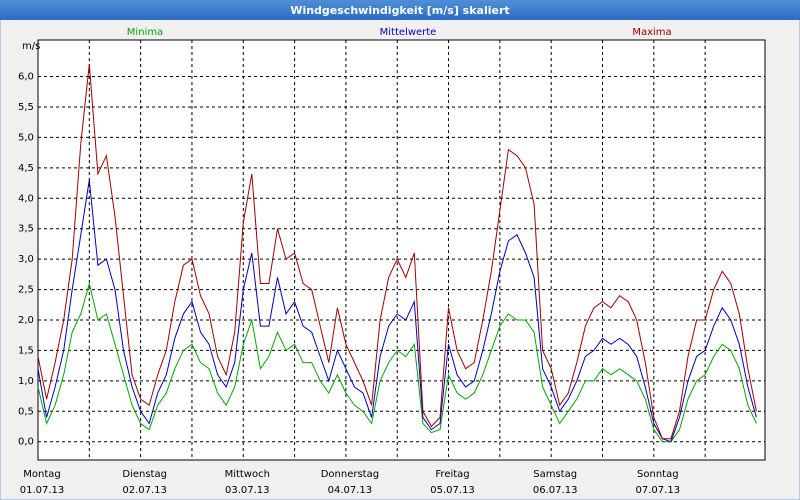 The height and width of the screenshot is (500, 800). What do you see at coordinates (408, 32) in the screenshot?
I see `legend-label: Mittelwerte` at bounding box center [408, 32].